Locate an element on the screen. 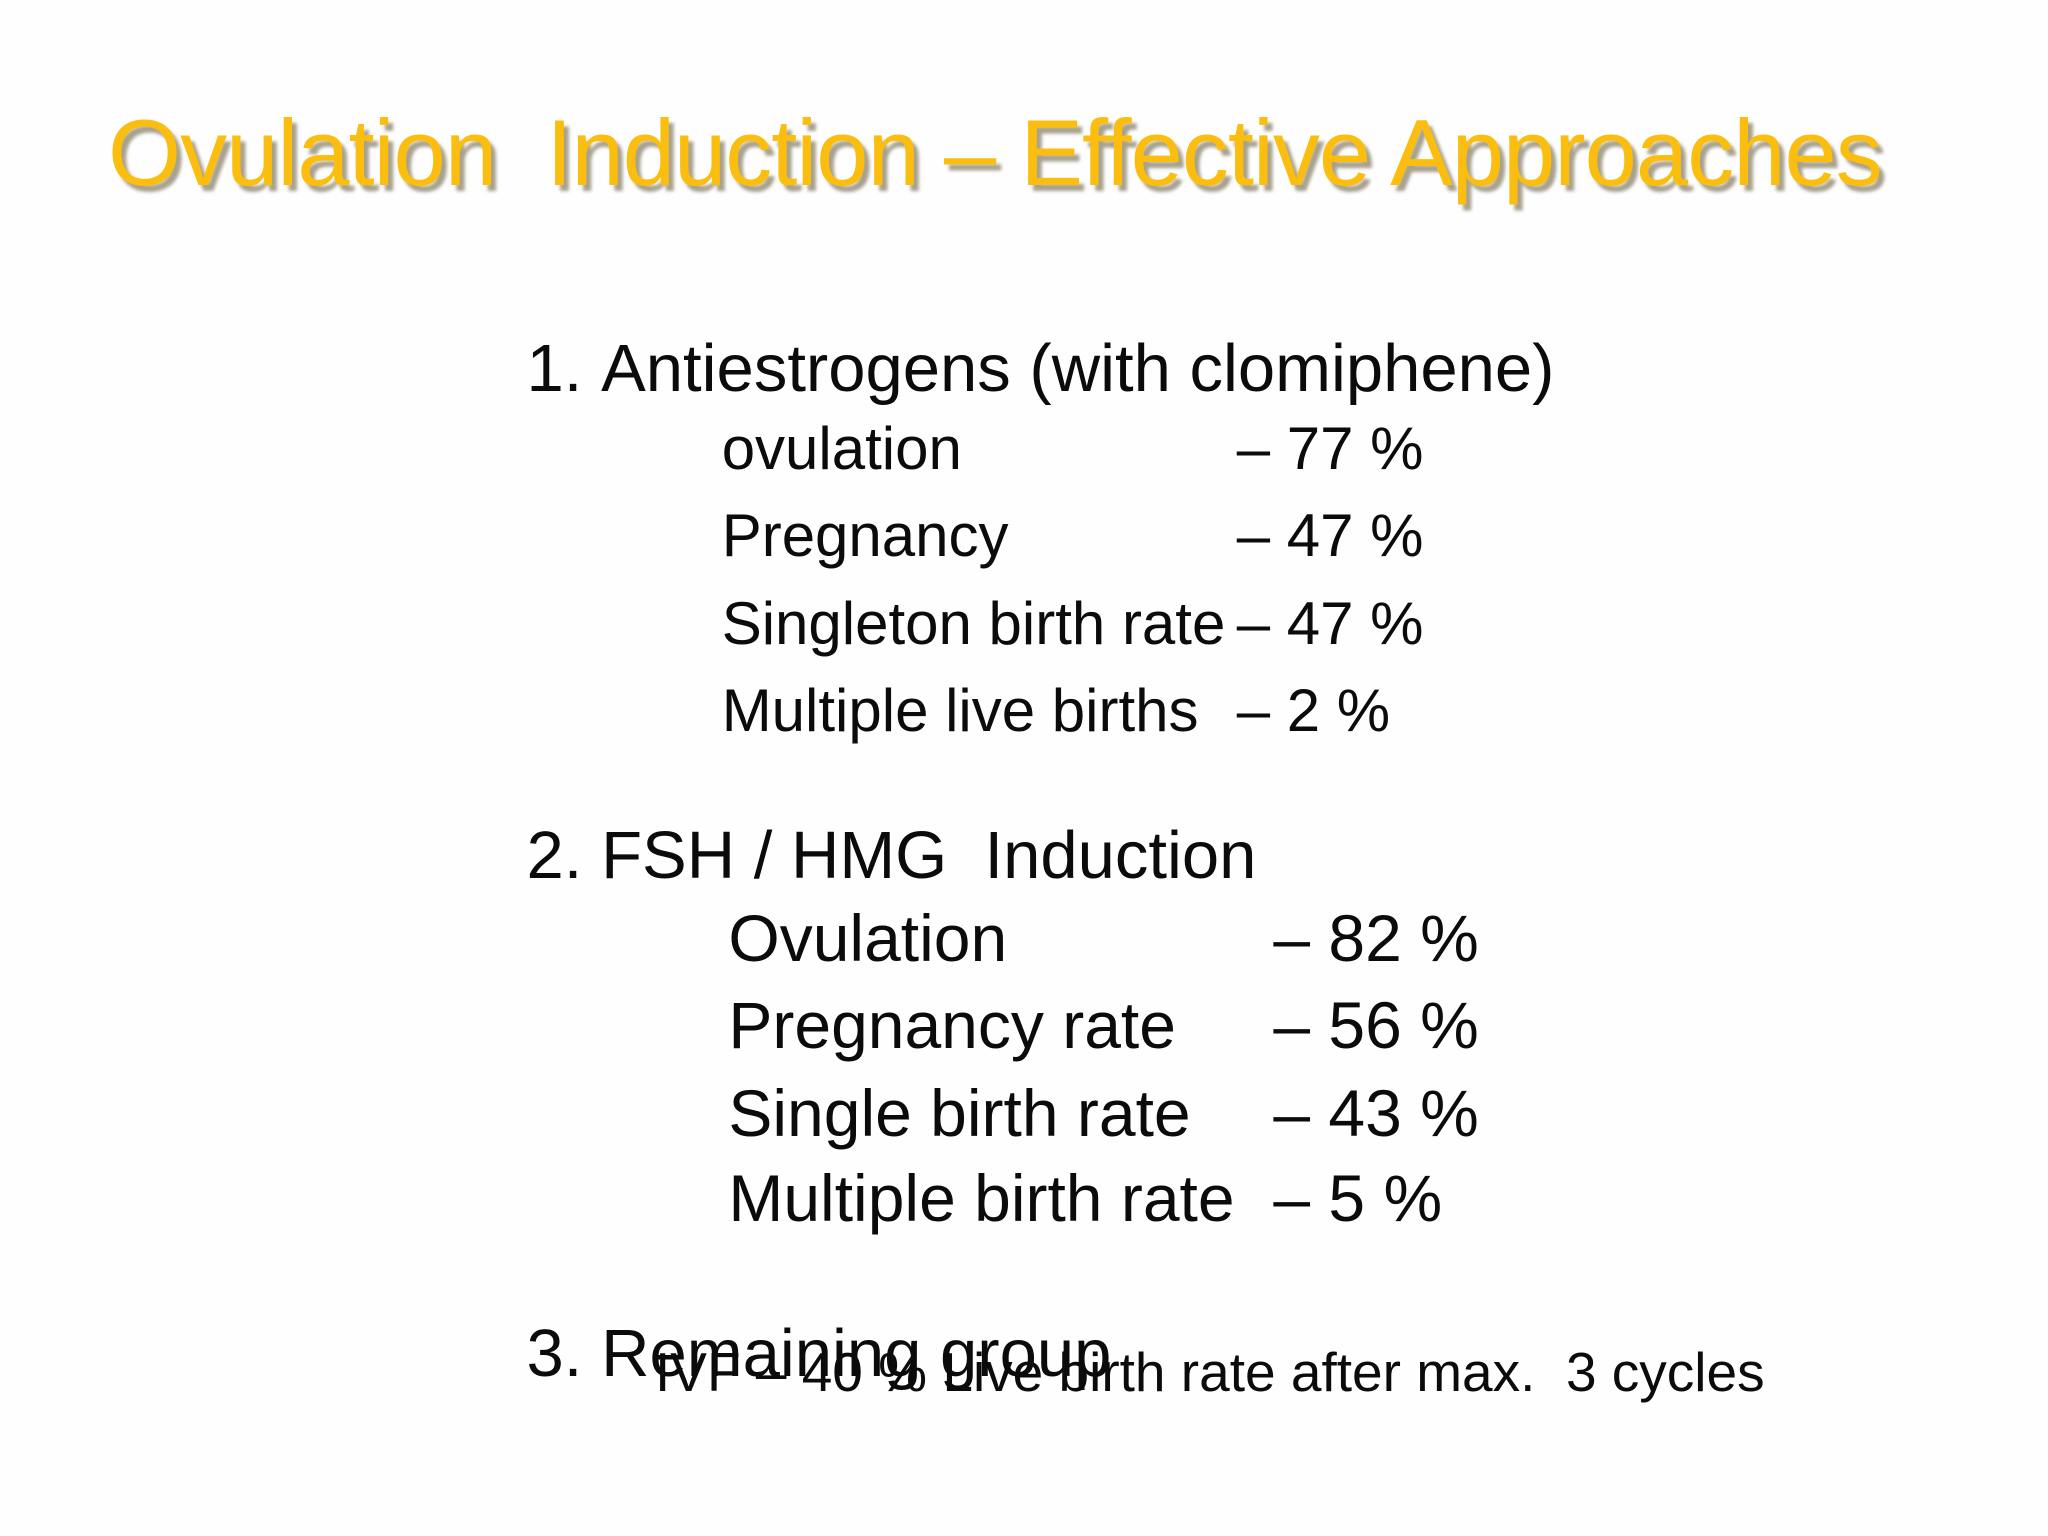 This screenshot has width=2048, height=1536. stat-value: – 56 % is located at coordinates (1376, 1025).